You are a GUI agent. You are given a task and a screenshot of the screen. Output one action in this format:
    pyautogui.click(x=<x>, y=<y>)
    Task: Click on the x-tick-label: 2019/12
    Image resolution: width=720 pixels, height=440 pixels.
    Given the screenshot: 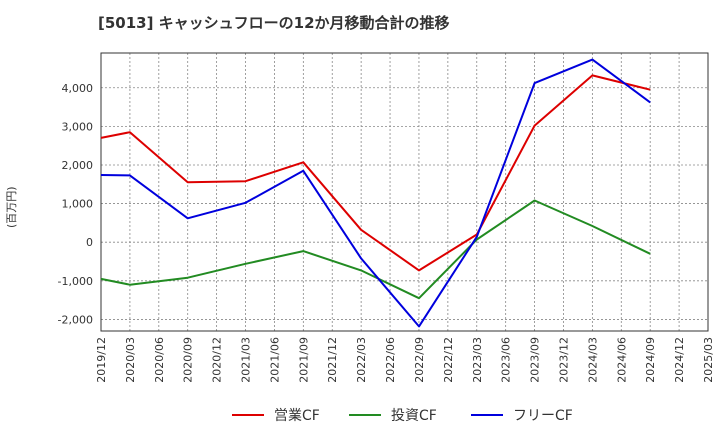 What is the action you would take?
    pyautogui.click(x=101, y=360)
    